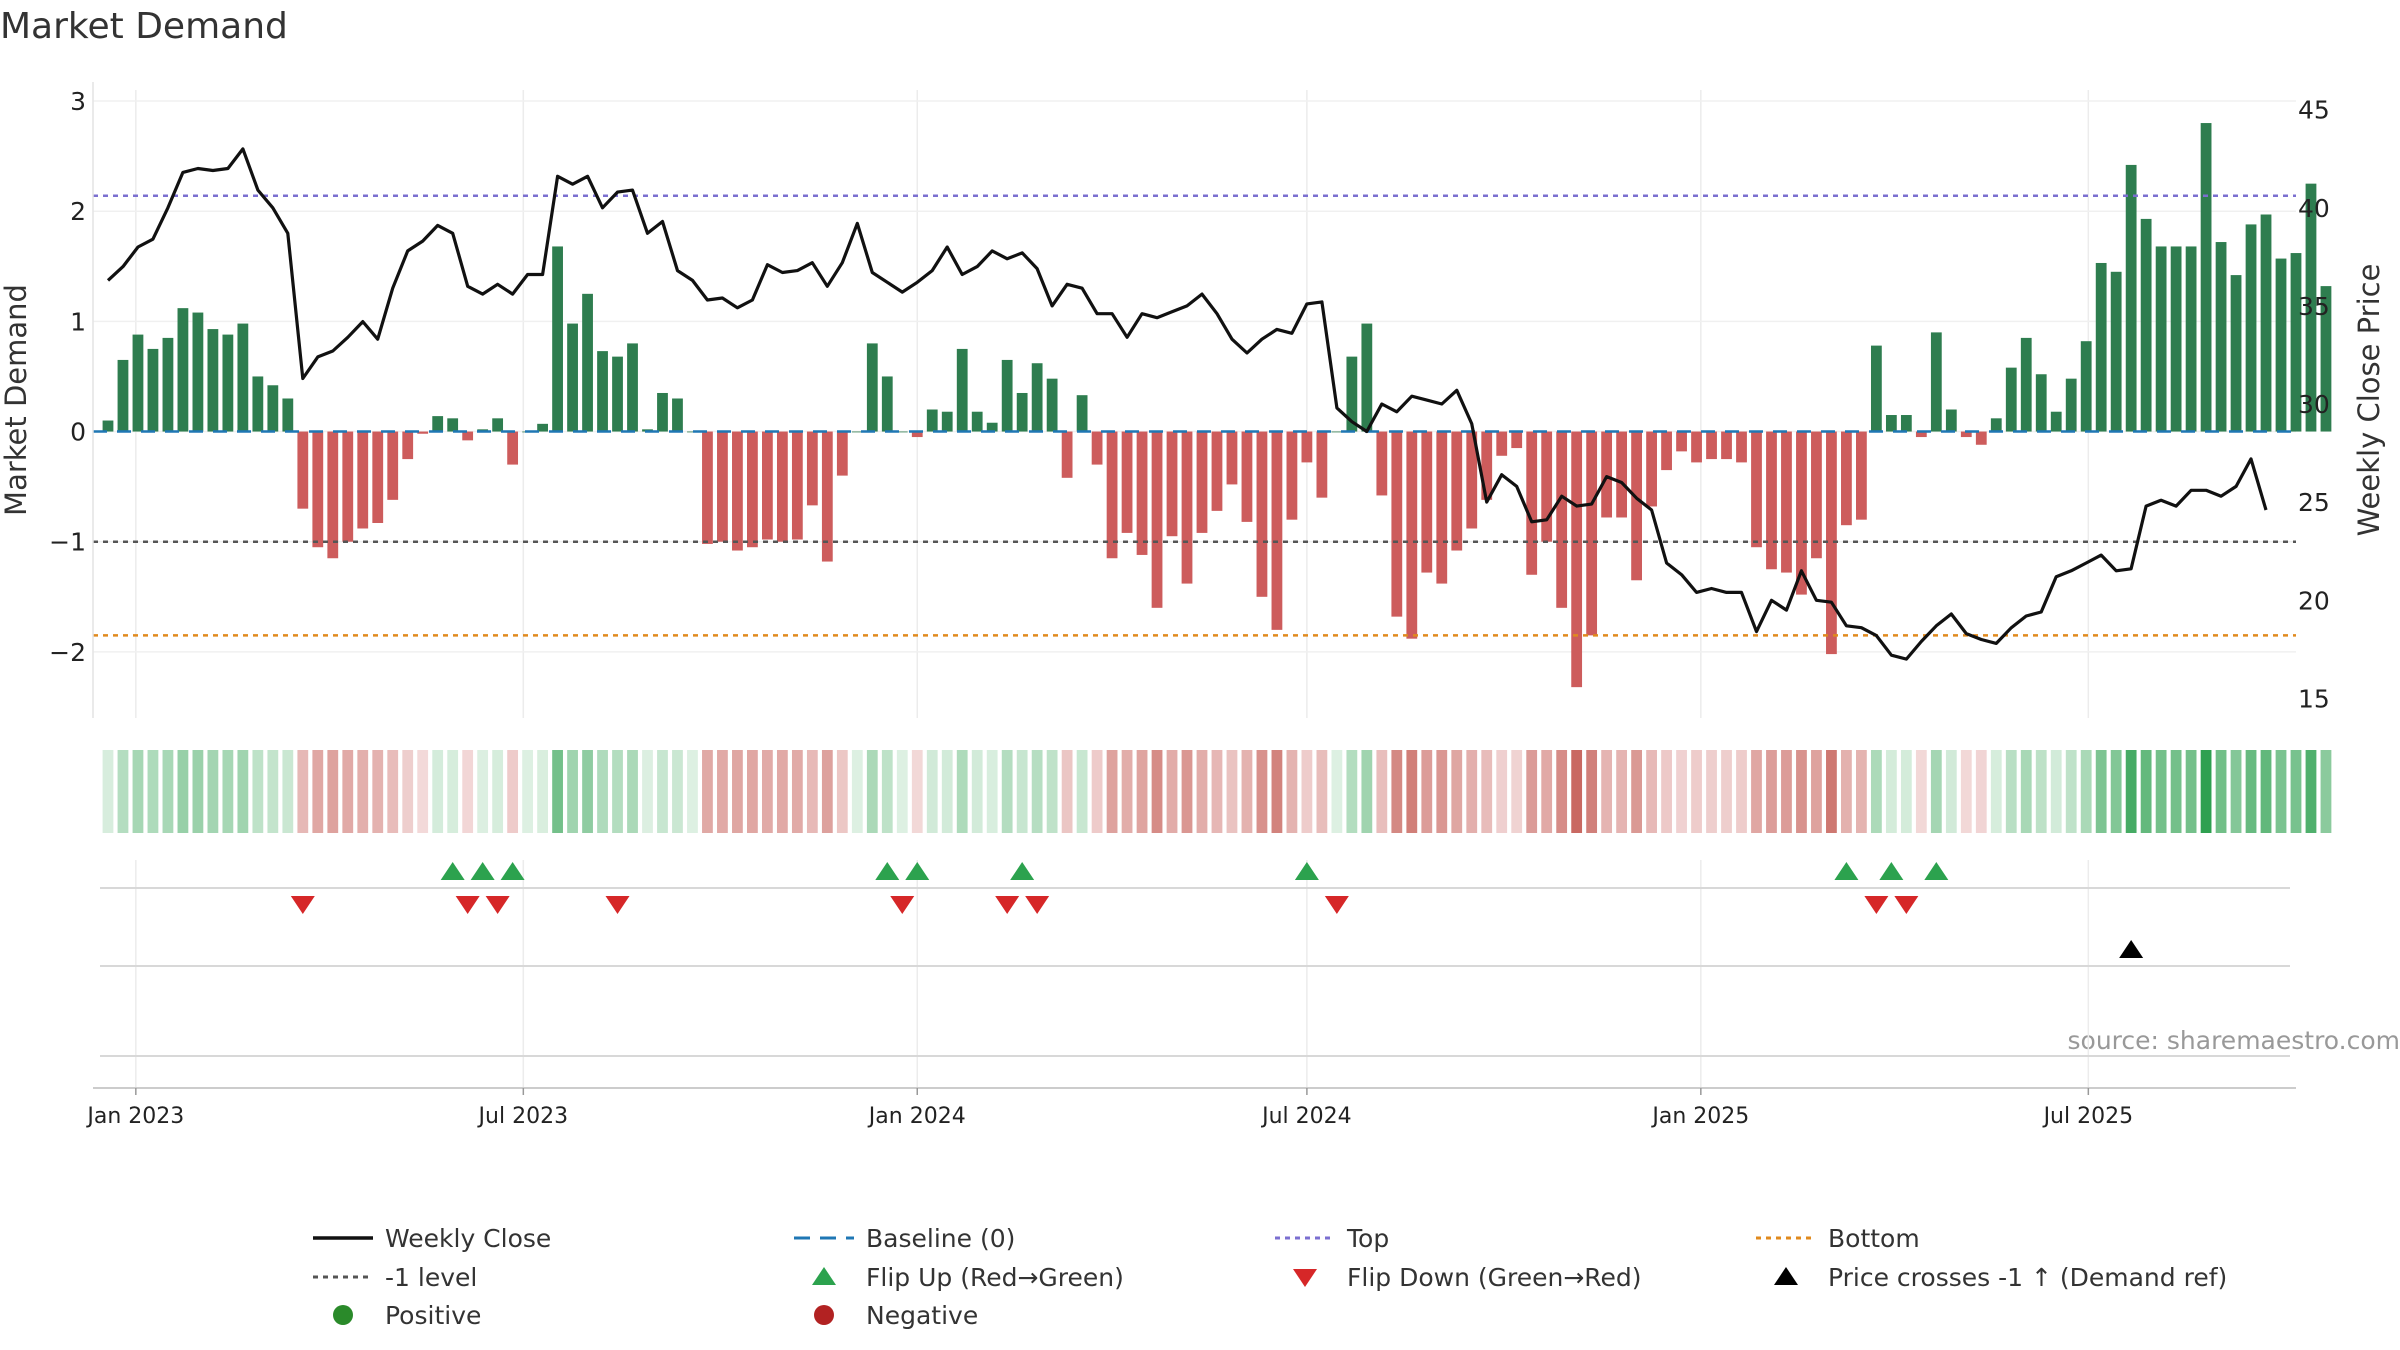 Image resolution: width=2400 pixels, height=1350 pixels. I want to click on legend-swatch, so click(824, 1315).